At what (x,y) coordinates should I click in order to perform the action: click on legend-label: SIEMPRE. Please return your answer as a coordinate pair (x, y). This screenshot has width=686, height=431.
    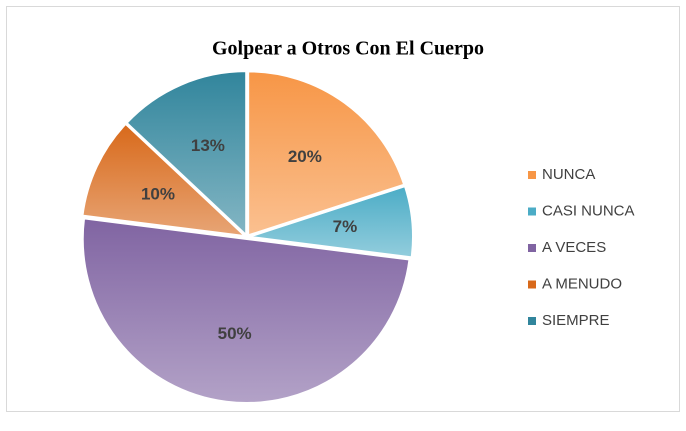
    Looking at the image, I should click on (576, 320).